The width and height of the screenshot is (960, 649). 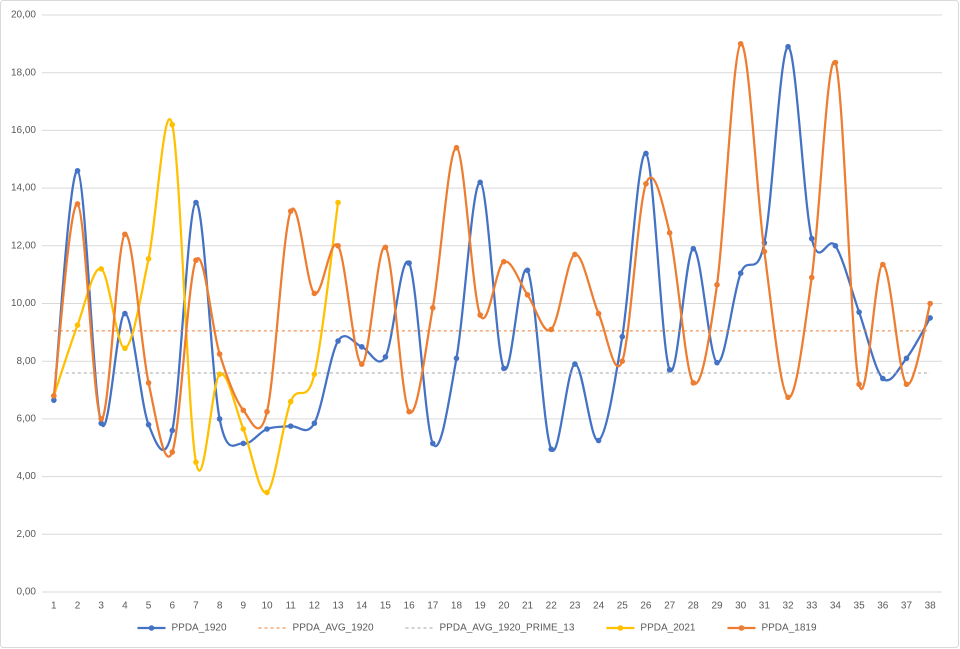 I want to click on y-tick-label: 2,00, so click(x=27, y=534).